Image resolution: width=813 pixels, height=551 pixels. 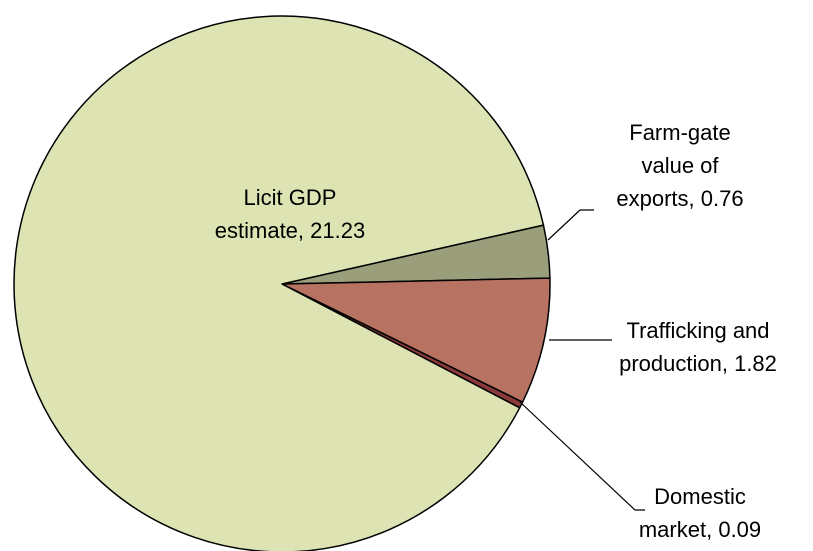 I want to click on value-label: 0.09, so click(x=740, y=529).